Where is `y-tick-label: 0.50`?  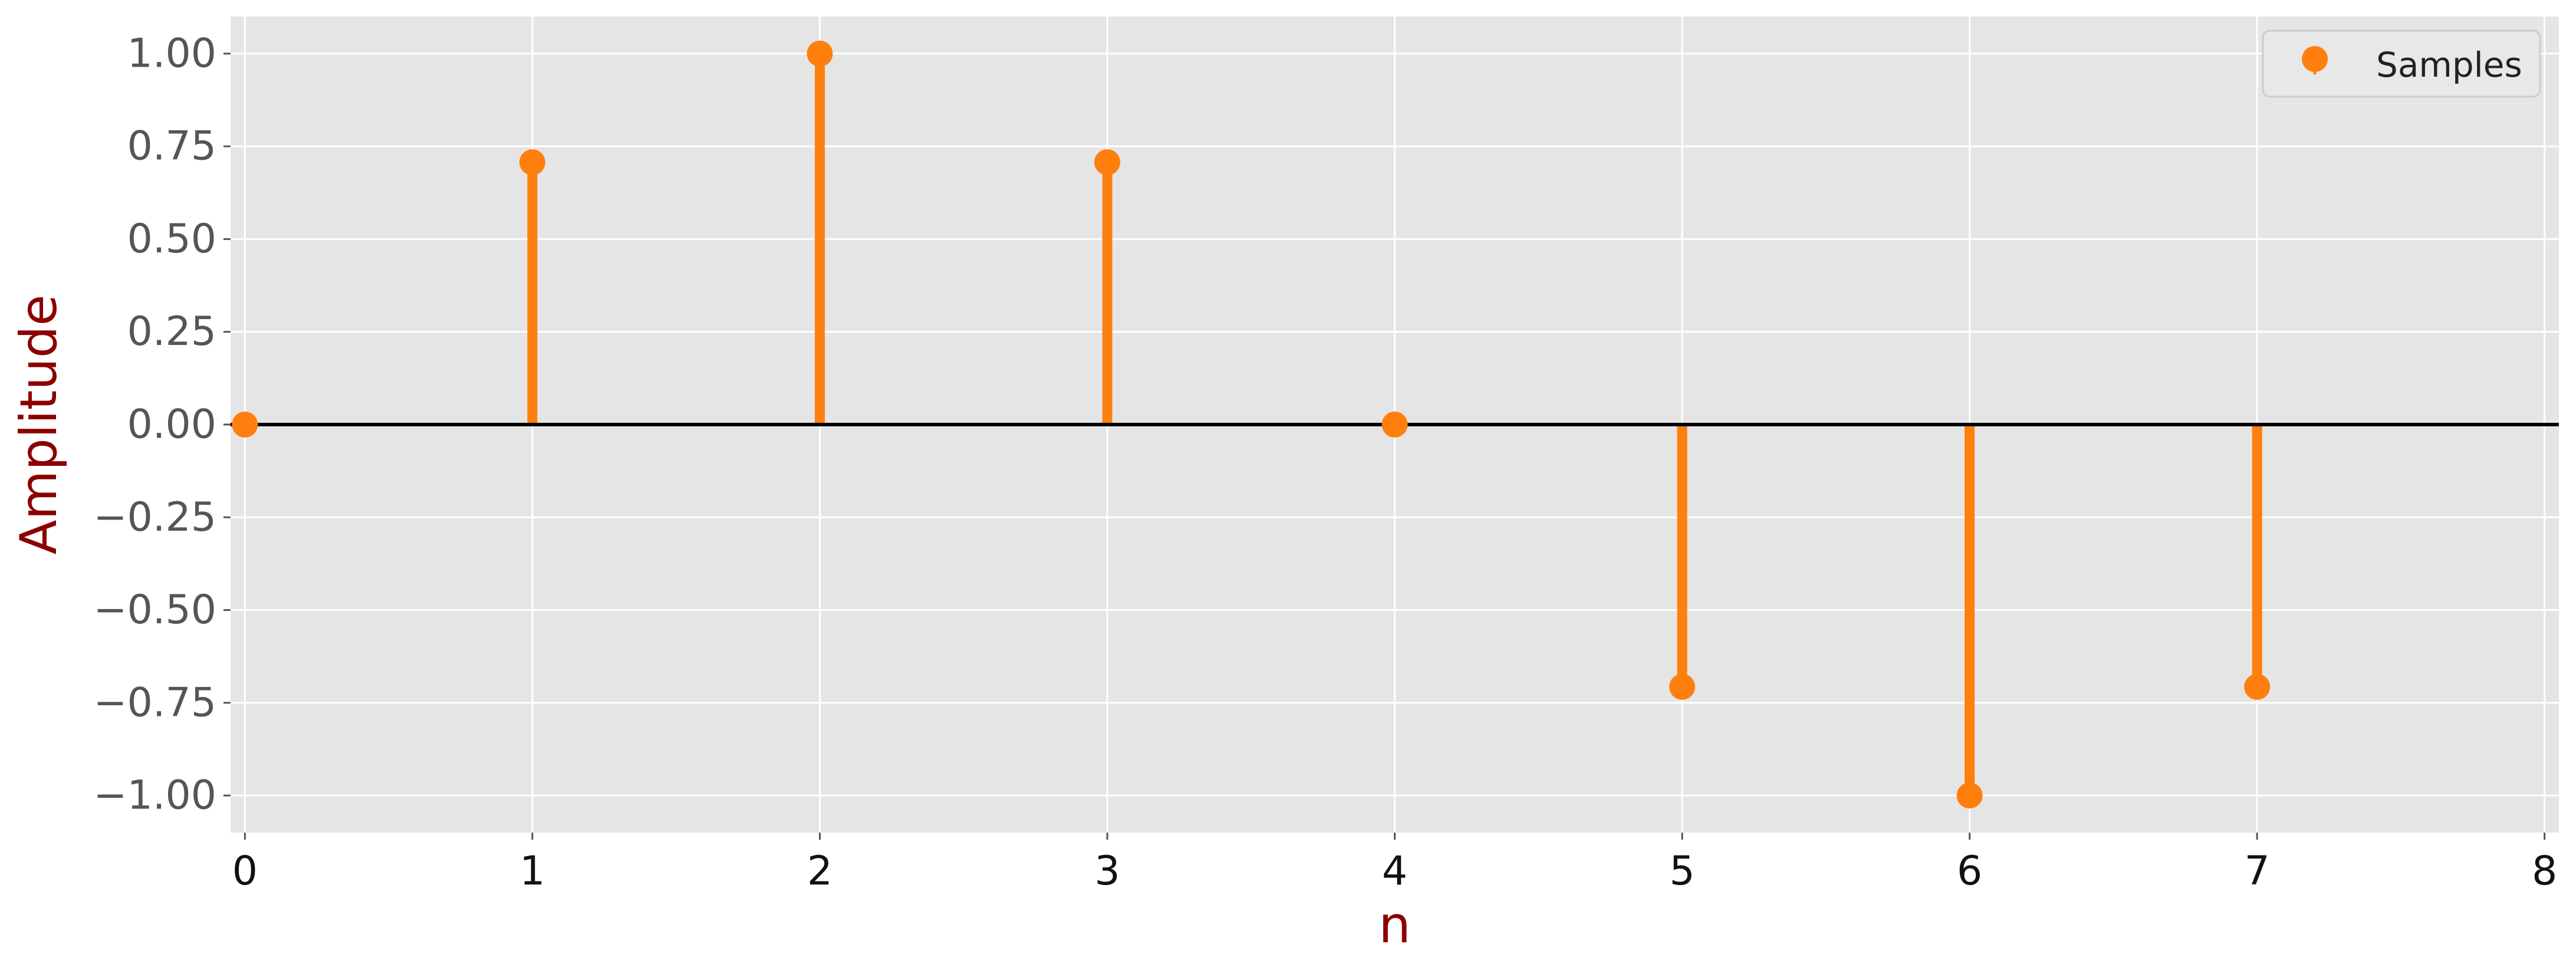
y-tick-label: 0.50 is located at coordinates (172, 239).